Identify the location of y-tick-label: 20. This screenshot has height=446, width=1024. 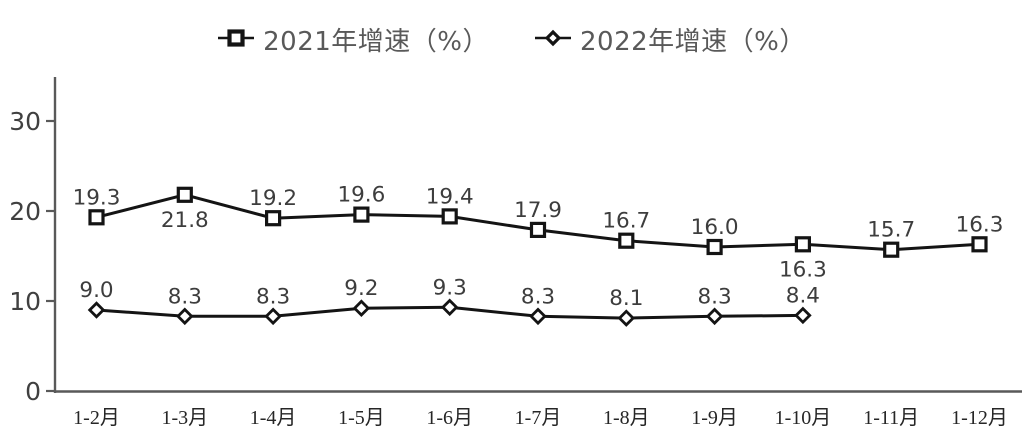
(25, 211).